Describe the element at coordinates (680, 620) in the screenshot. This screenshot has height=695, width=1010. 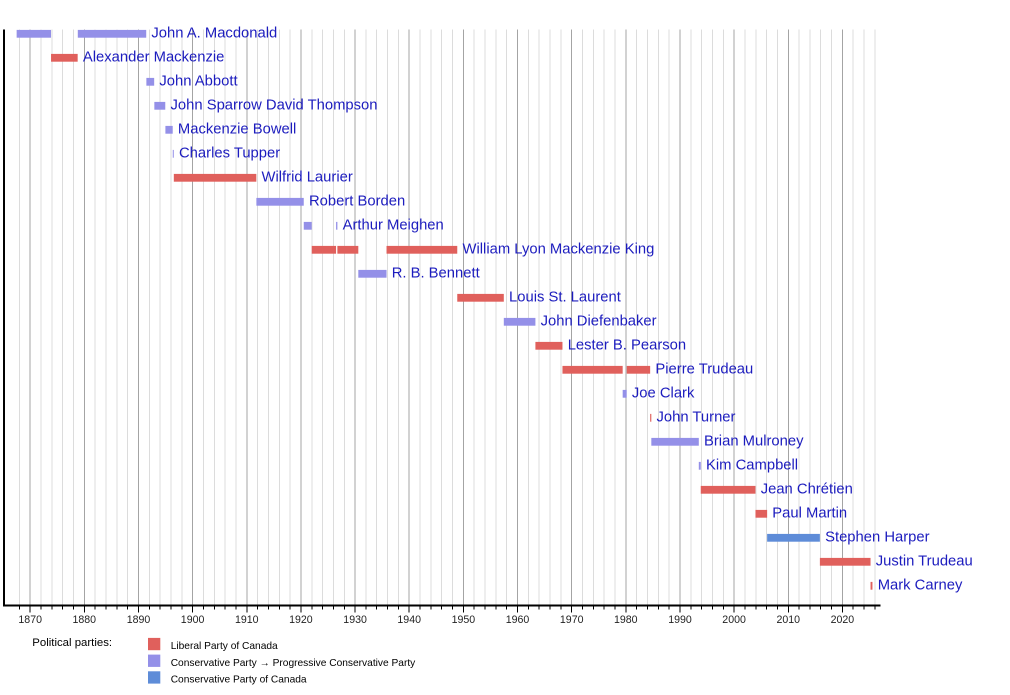
I see `svg-text: 1990` at that location.